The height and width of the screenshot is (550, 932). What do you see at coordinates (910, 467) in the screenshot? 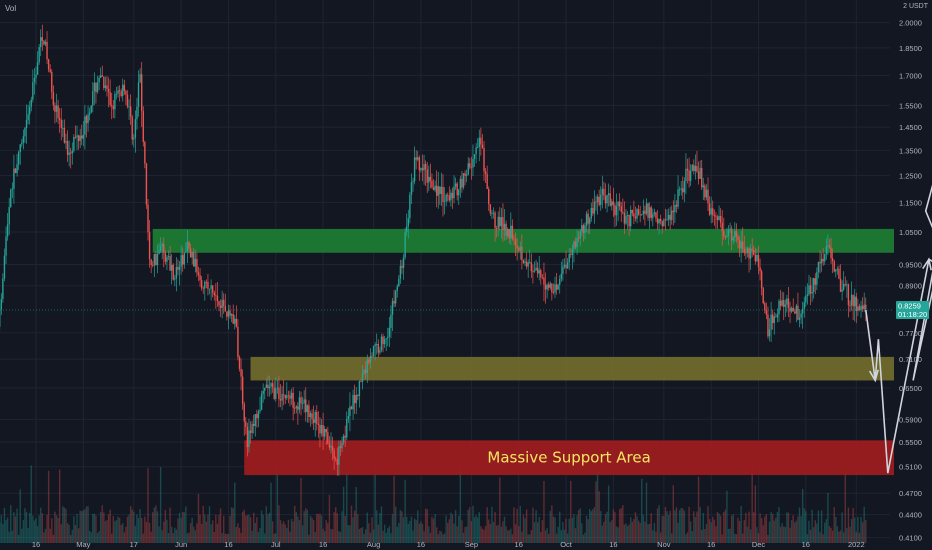
I see `price-tick-label: 0.5100` at bounding box center [910, 467].